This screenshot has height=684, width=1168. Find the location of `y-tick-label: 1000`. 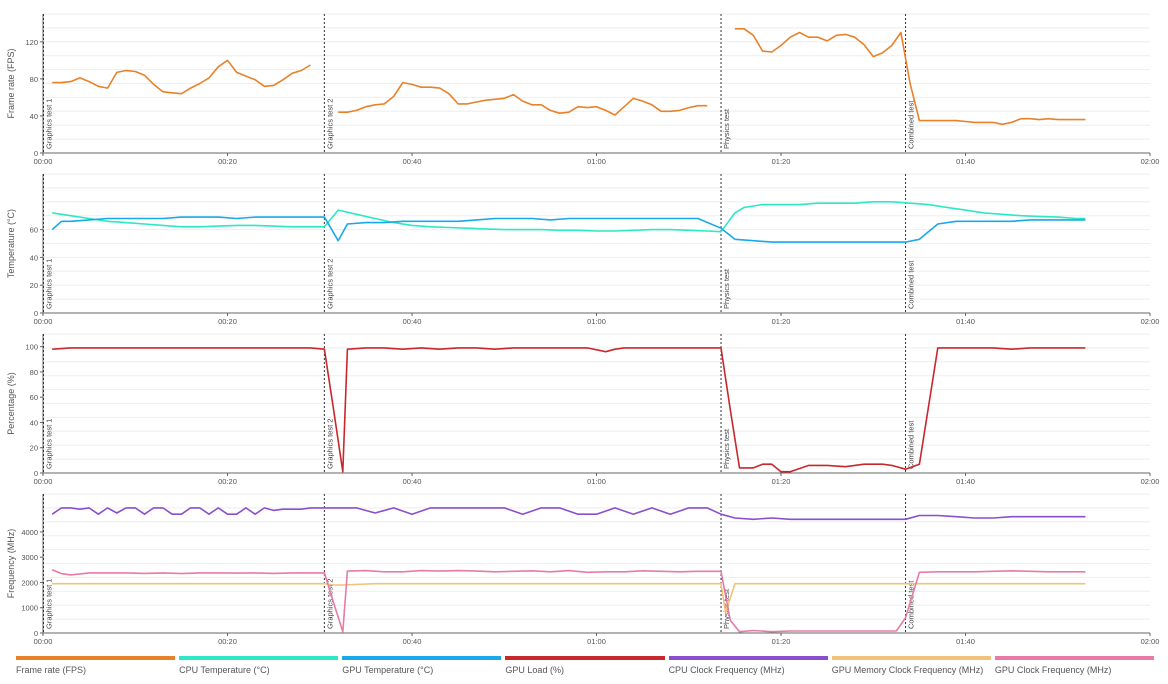

y-tick-label: 1000 is located at coordinates (29, 608).